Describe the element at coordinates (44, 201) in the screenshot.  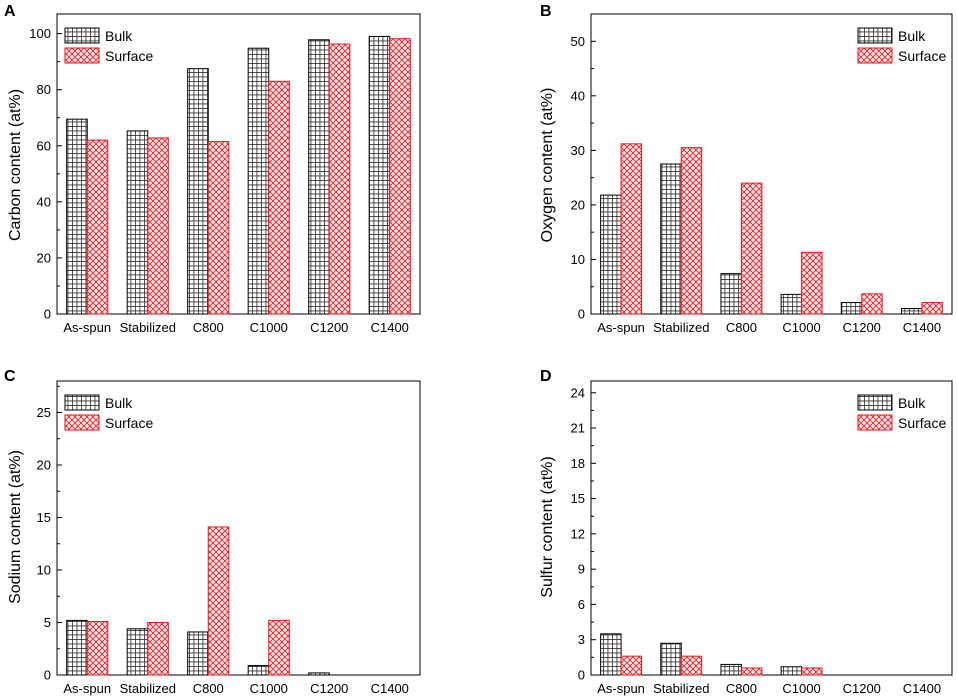
I see `y-tick-label: 40` at that location.